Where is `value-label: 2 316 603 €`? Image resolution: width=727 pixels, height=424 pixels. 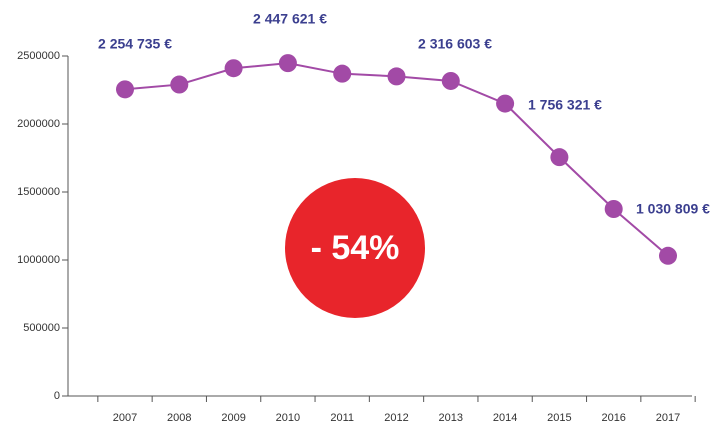
value-label: 2 316 603 € is located at coordinates (455, 44).